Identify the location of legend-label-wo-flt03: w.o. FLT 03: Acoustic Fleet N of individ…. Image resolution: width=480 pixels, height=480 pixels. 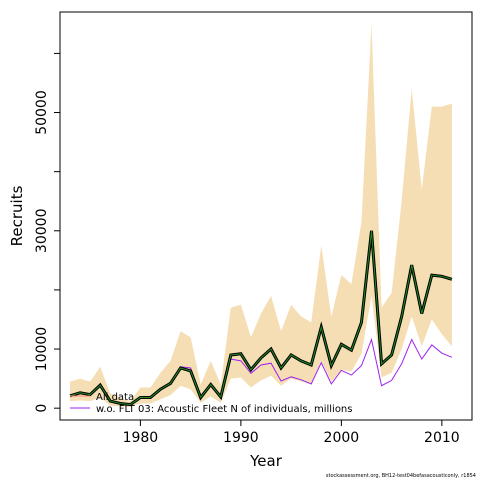
(224, 409).